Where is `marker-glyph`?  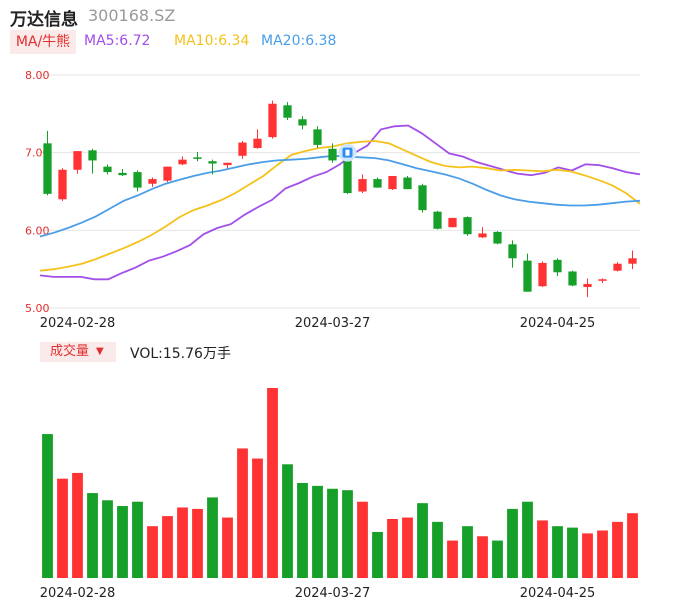
marker-glyph is located at coordinates (347, 152).